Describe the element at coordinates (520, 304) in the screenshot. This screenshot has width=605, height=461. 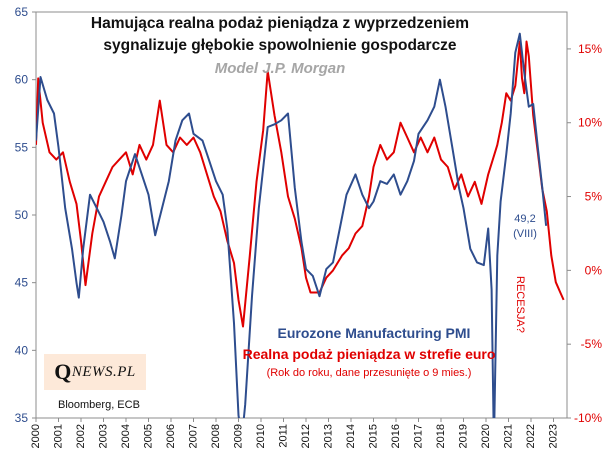
I see `recession-annotation: RECESJA?` at that location.